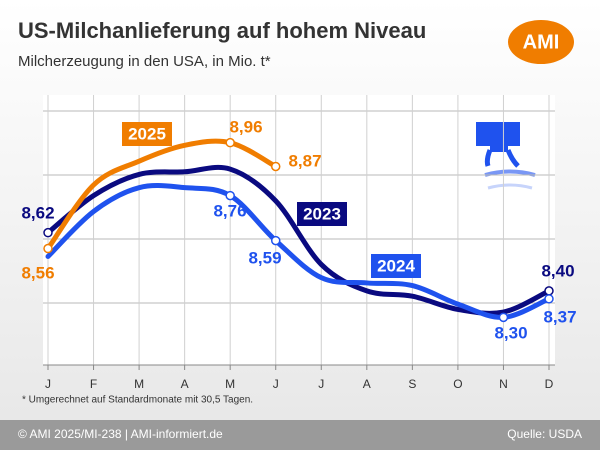  I want to click on legend-label: 2024, so click(396, 265).